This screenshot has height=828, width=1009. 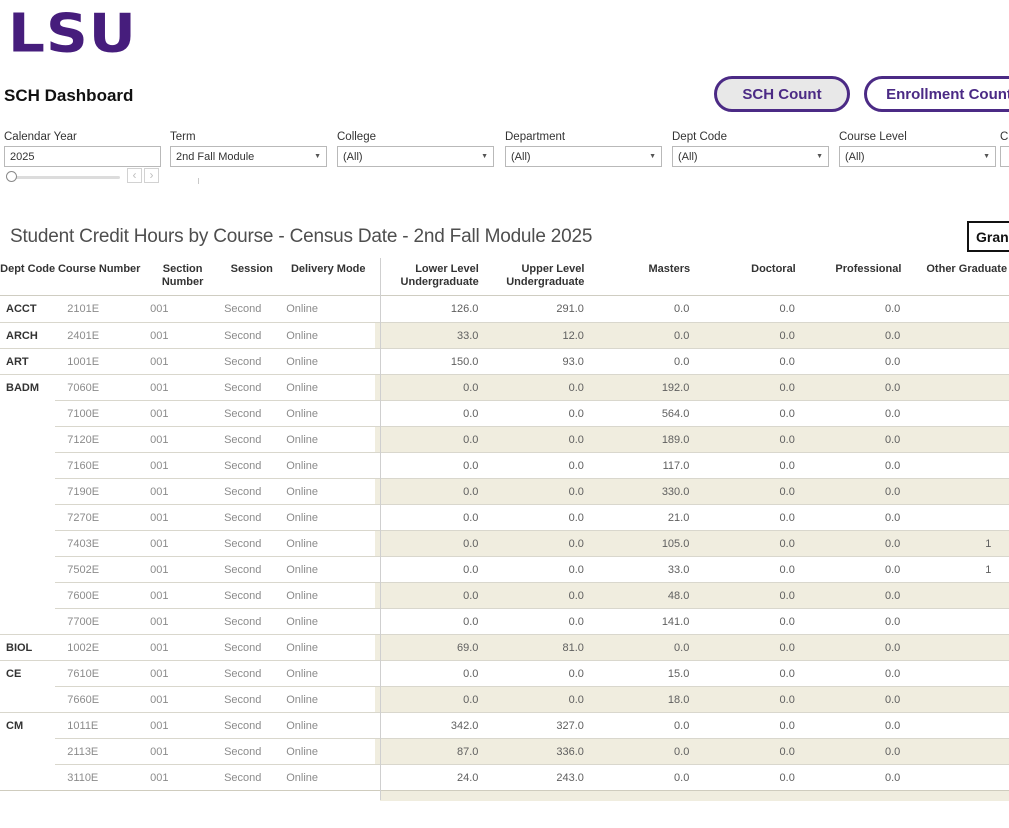 I want to click on col-header-lower-undergrad: Lower Level Undergraduate, so click(x=439, y=275).